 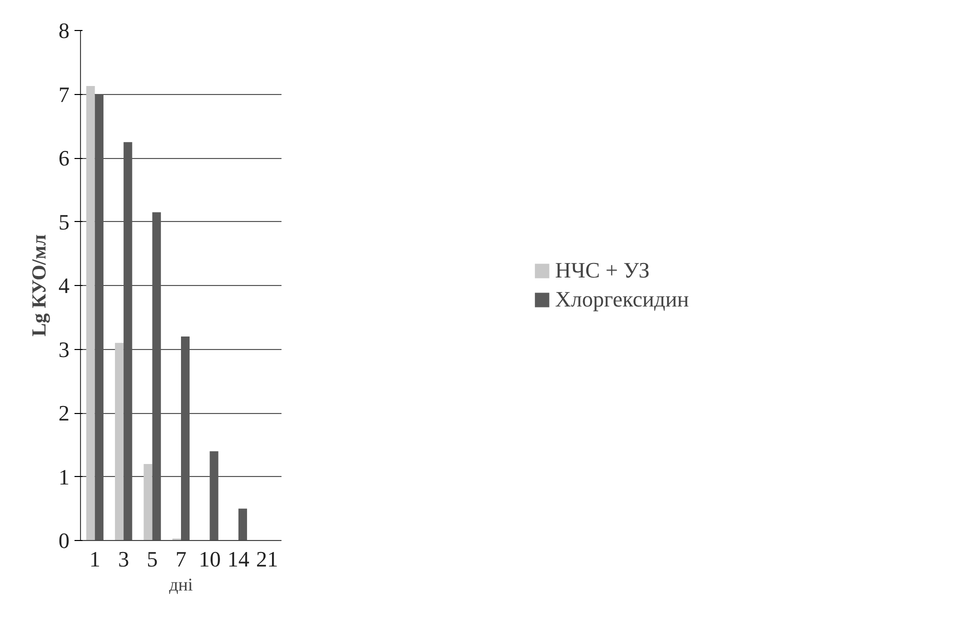 What do you see at coordinates (64, 477) in the screenshot?
I see `y-tick-label: 1` at bounding box center [64, 477].